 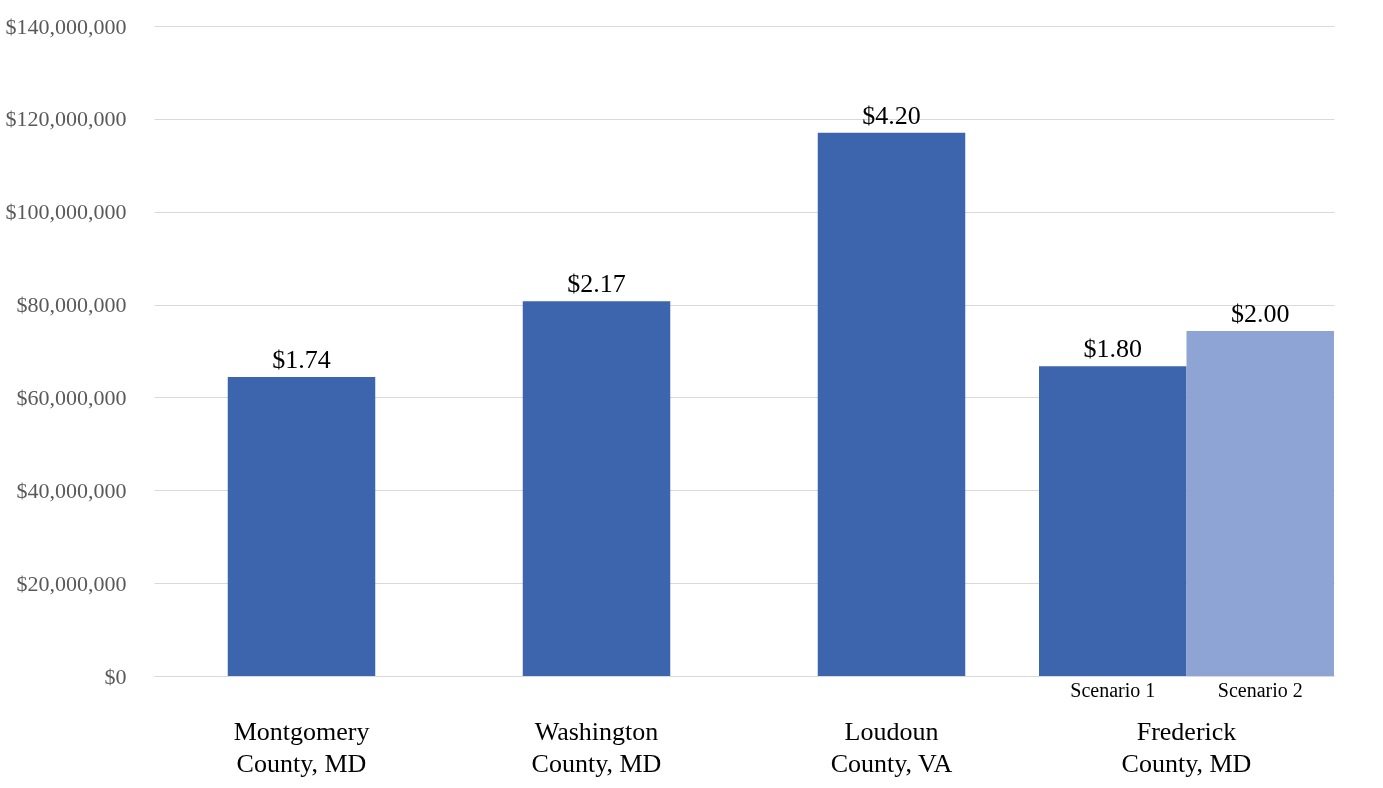 I want to click on series-label: Scenario 1, so click(x=1113, y=690).